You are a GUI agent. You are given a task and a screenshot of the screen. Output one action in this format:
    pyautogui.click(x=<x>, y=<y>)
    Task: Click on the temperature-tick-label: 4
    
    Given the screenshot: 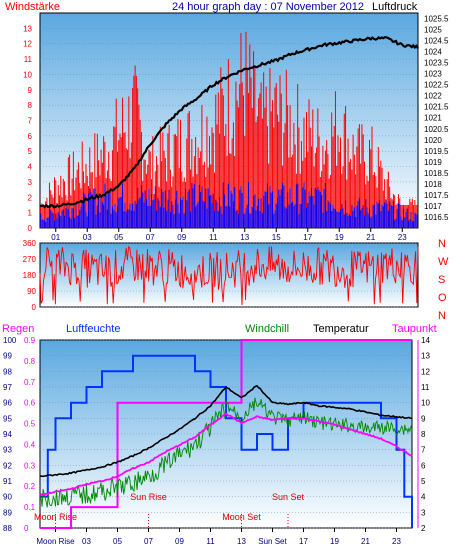 What is the action you would take?
    pyautogui.click(x=423, y=497)
    